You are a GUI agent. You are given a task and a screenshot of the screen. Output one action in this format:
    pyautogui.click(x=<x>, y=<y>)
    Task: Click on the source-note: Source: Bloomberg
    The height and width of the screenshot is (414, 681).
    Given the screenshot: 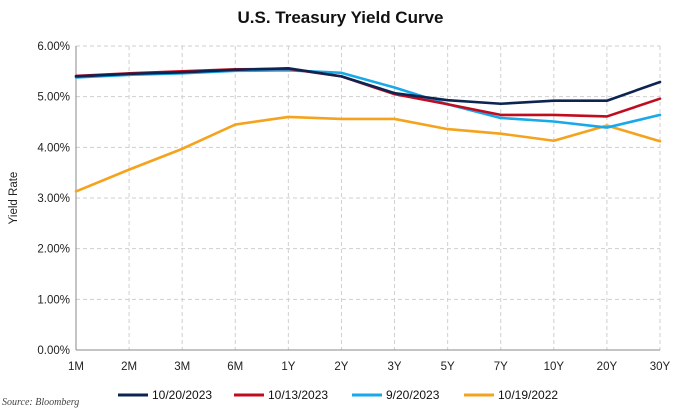 What is the action you would take?
    pyautogui.click(x=41, y=402)
    